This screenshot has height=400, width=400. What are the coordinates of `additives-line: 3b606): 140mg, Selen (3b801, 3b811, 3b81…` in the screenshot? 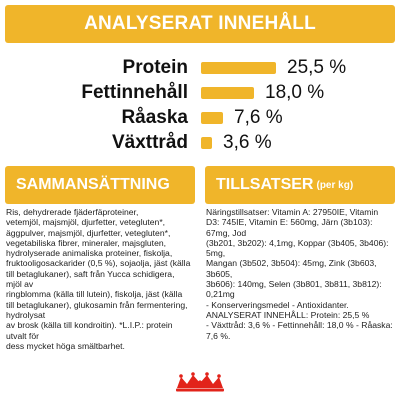 It's located at (294, 289).